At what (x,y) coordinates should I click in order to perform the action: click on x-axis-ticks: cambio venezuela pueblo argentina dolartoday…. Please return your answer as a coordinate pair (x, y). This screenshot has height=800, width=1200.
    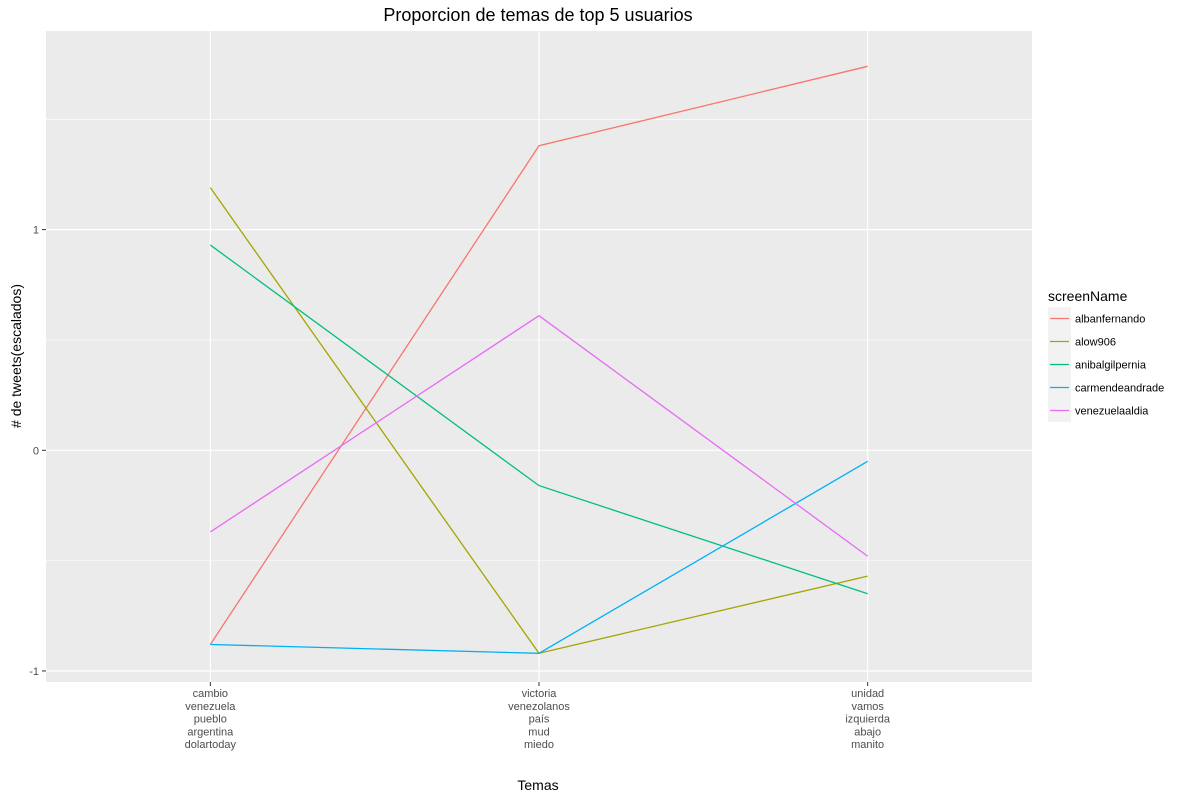
    Looking at the image, I should click on (538, 716).